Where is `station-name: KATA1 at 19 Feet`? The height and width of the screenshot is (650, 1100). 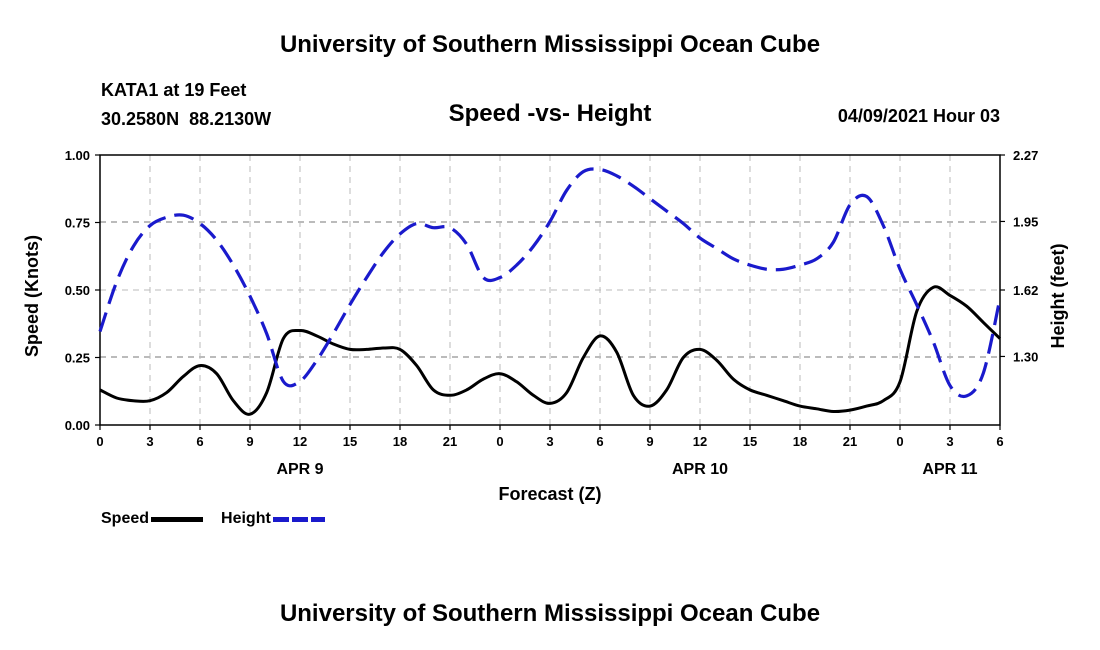
station-name: KATA1 at 19 Feet is located at coordinates (174, 90).